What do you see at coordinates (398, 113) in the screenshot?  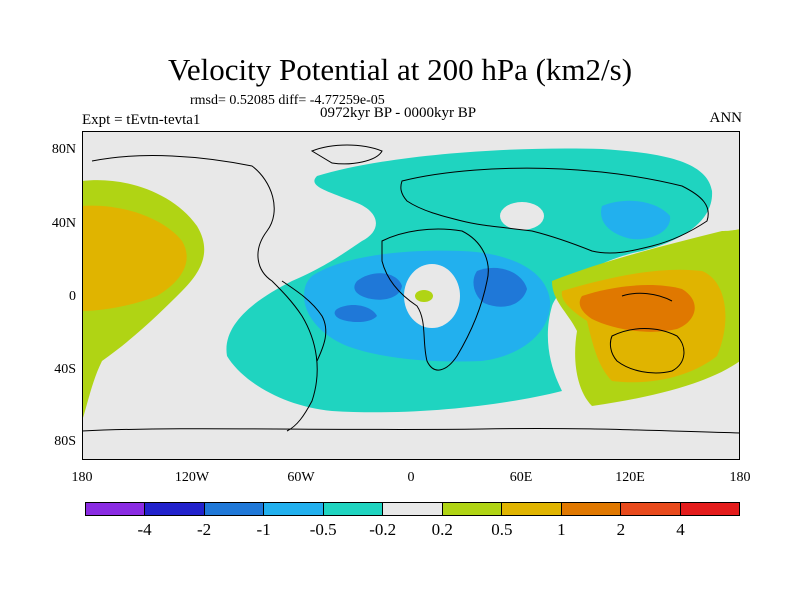 I see `period-label: 0972kyr BP - 0000kyr BP` at bounding box center [398, 113].